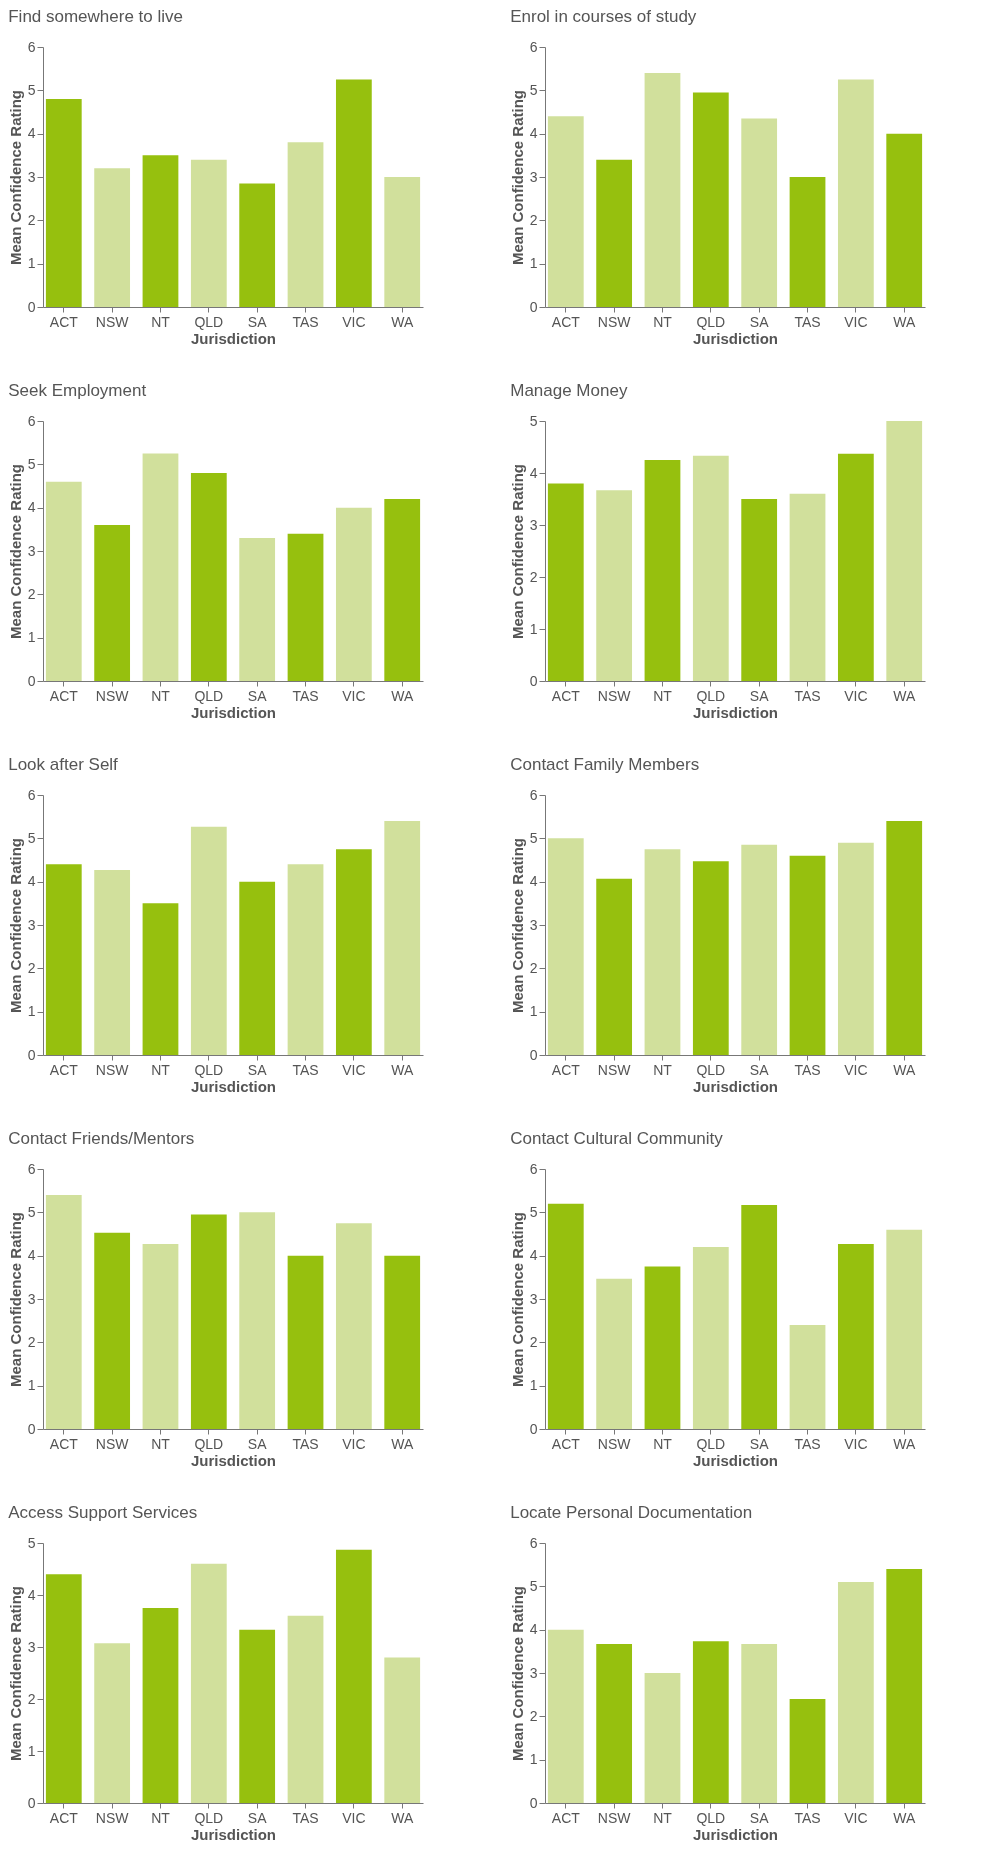 This screenshot has width=1004, height=1874. Describe the element at coordinates (77, 390) in the screenshot. I see `chart-title: Seek Employment` at that location.